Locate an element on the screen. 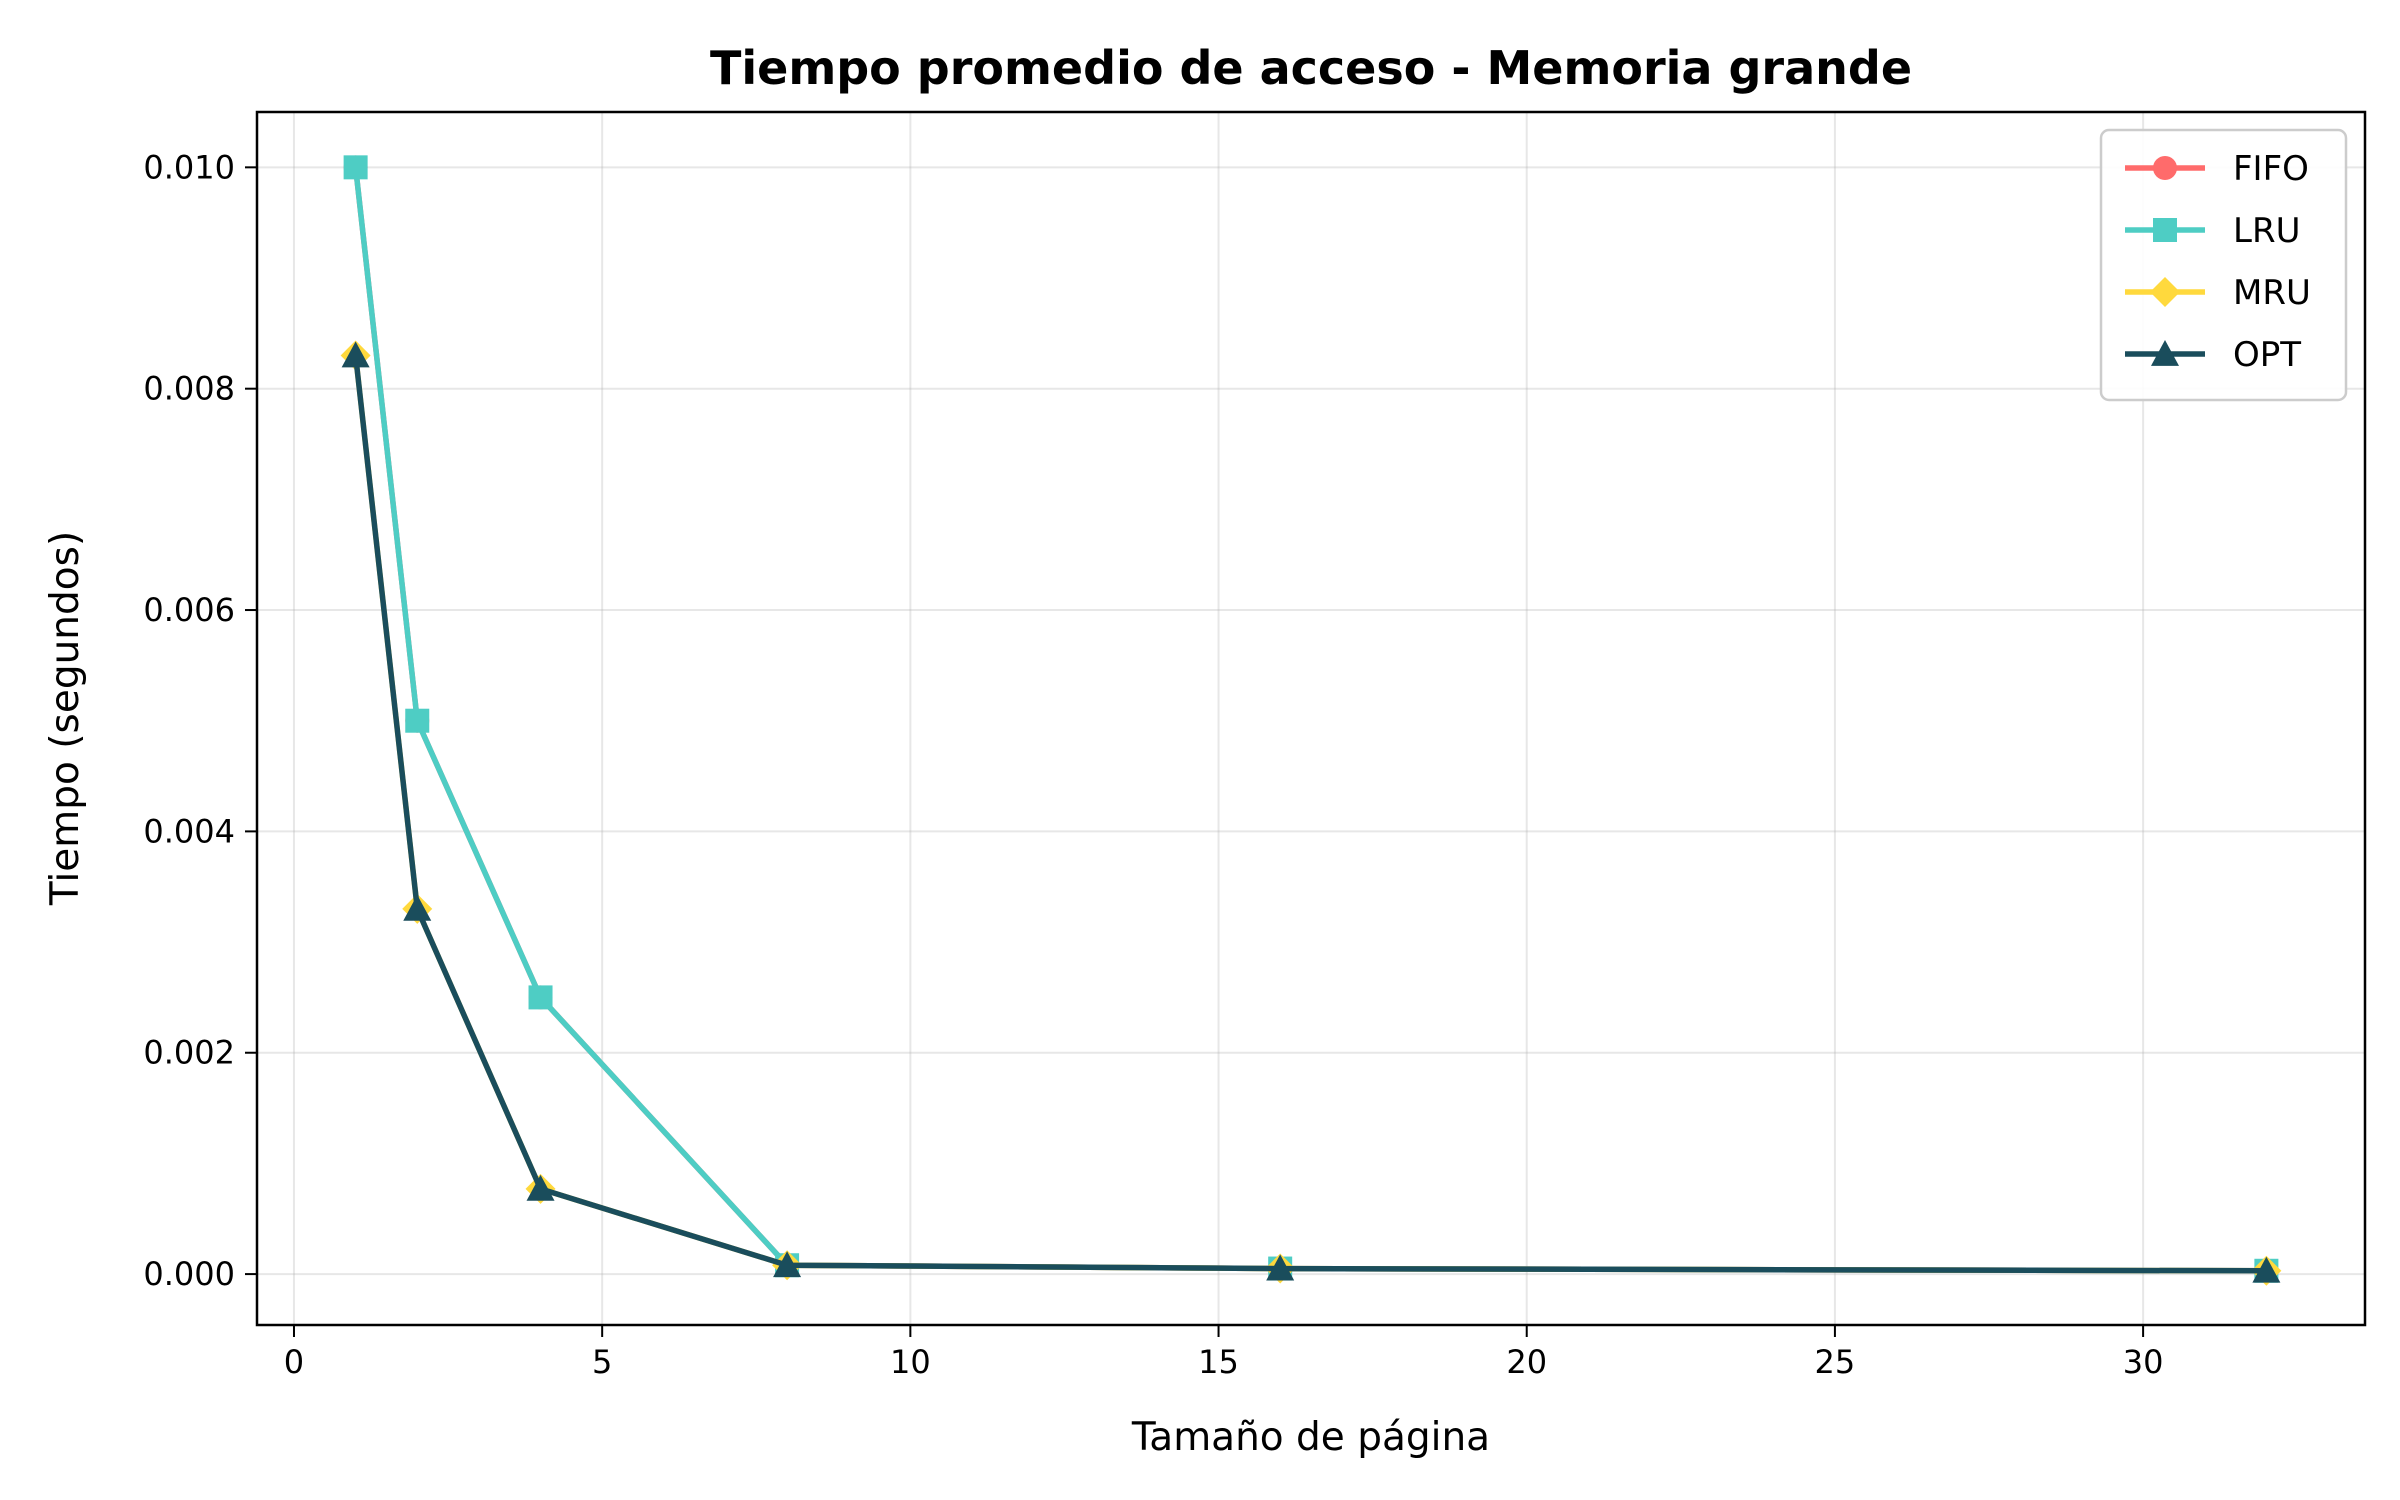 The height and width of the screenshot is (1500, 2400). legend-entry-fifo: FIFO is located at coordinates (2217, 169).